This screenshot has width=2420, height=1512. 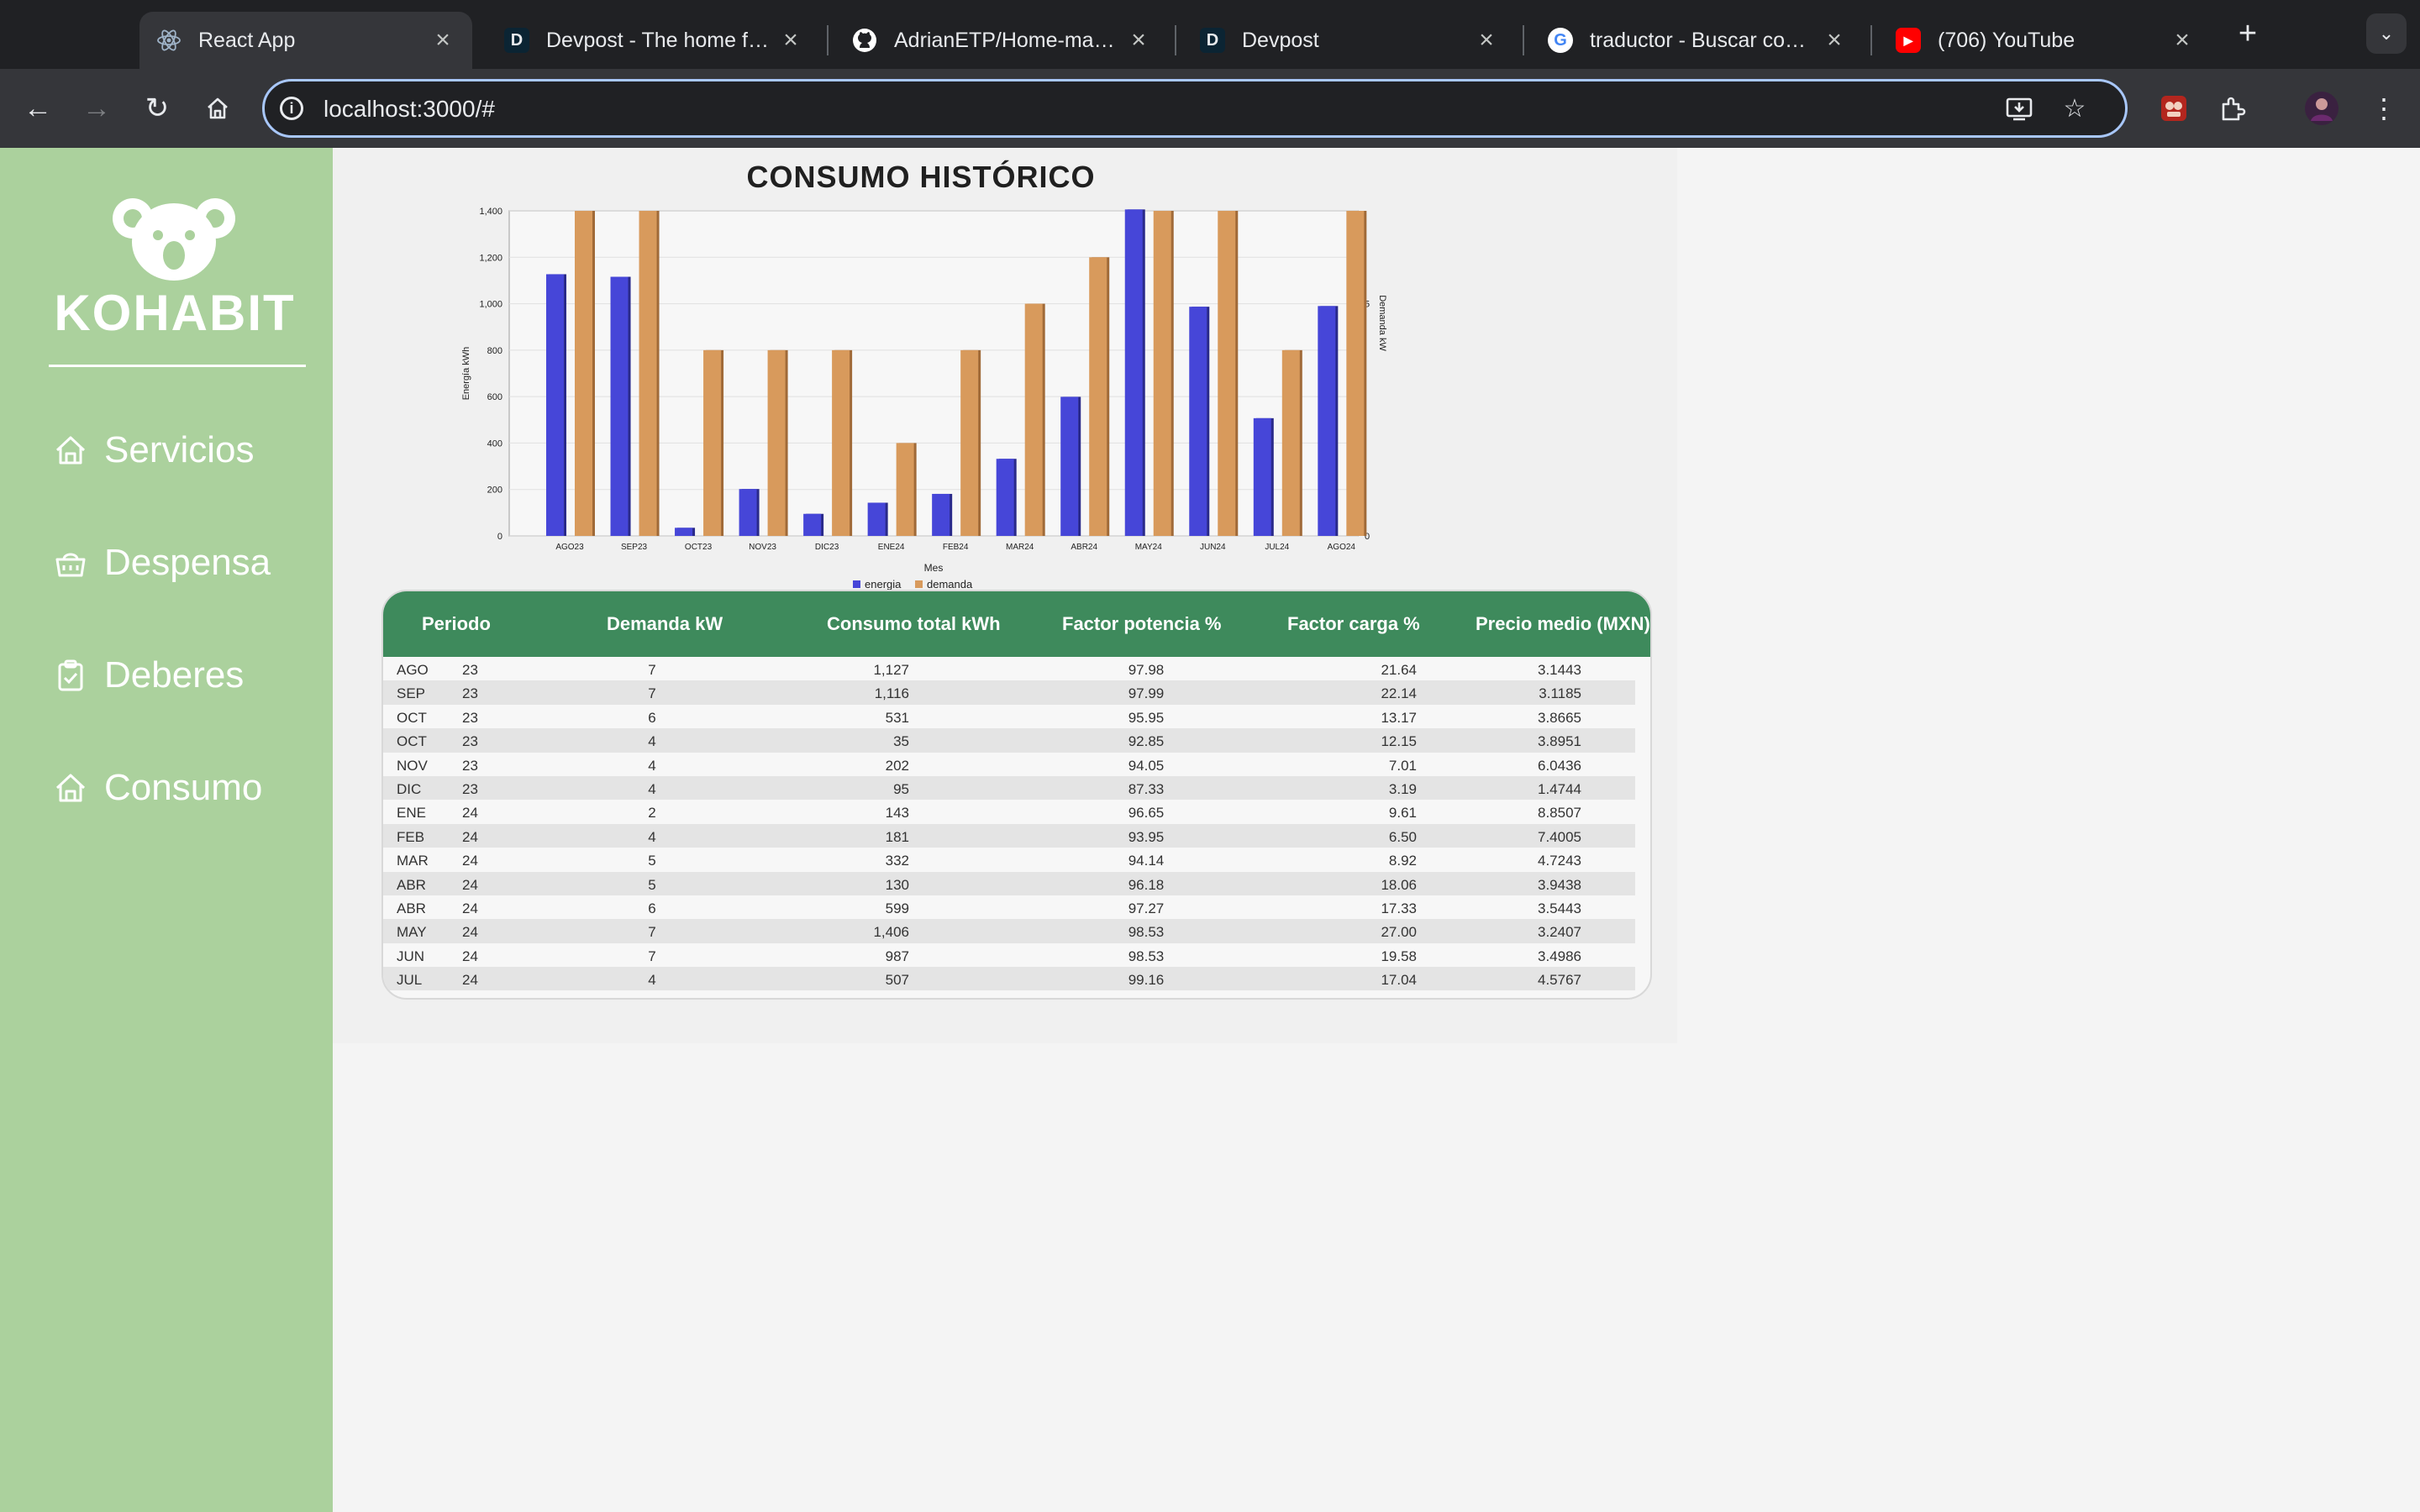 What do you see at coordinates (218, 108) in the screenshot?
I see `home-button` at bounding box center [218, 108].